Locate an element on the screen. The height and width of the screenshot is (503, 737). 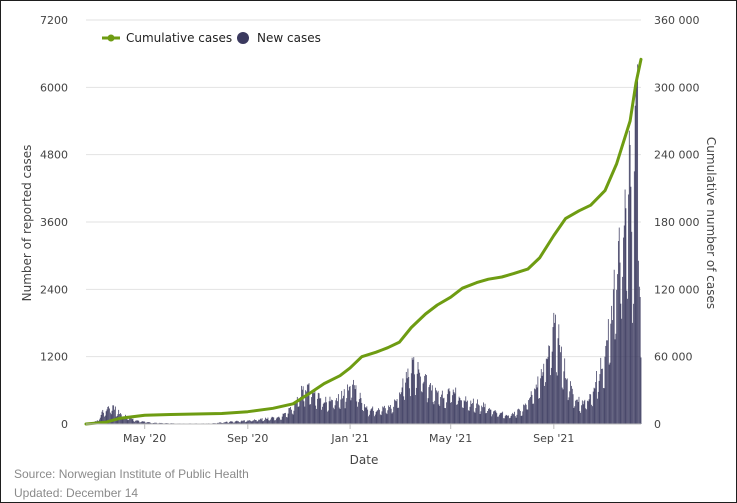
legend: Cumulative cases New cases is located at coordinates (211, 38).